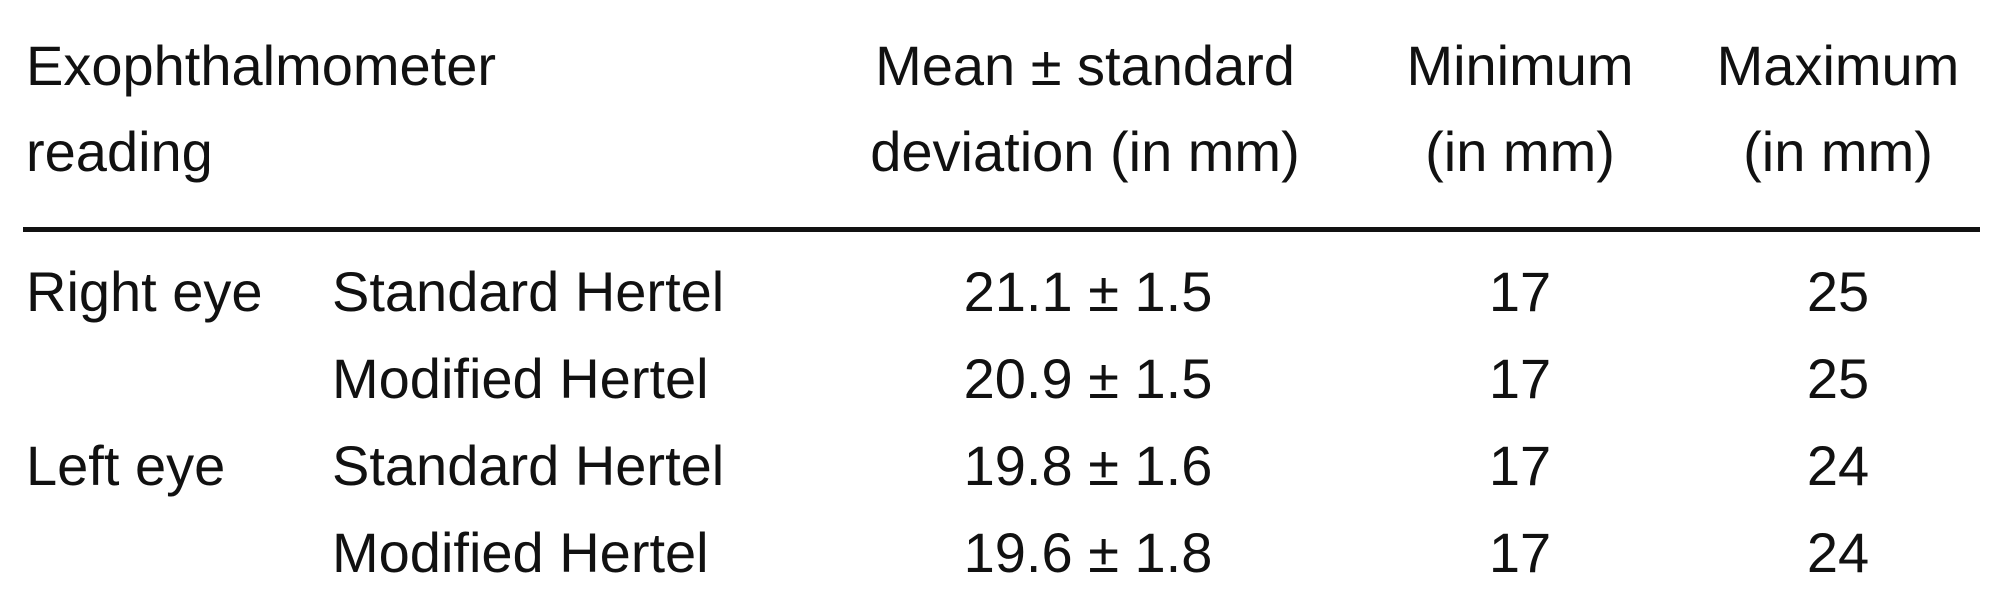 This screenshot has height=616, width=2003. Describe the element at coordinates (1088, 465) in the screenshot. I see `mean-sd-cell: 19.8 ± 1.6` at that location.